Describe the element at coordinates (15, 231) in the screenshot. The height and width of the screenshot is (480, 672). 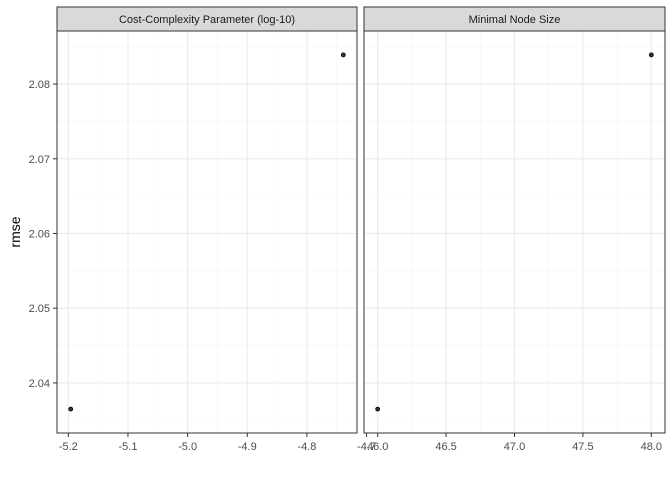
I see `y-axis-title: rmse` at that location.